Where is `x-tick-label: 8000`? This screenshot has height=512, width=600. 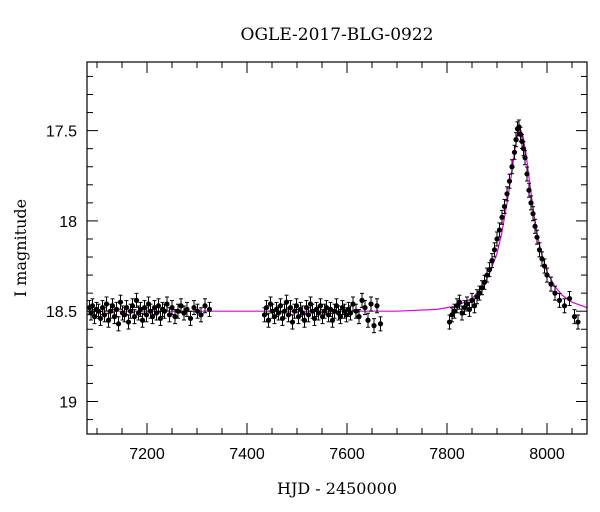 x-tick-label: 8000 is located at coordinates (547, 454).